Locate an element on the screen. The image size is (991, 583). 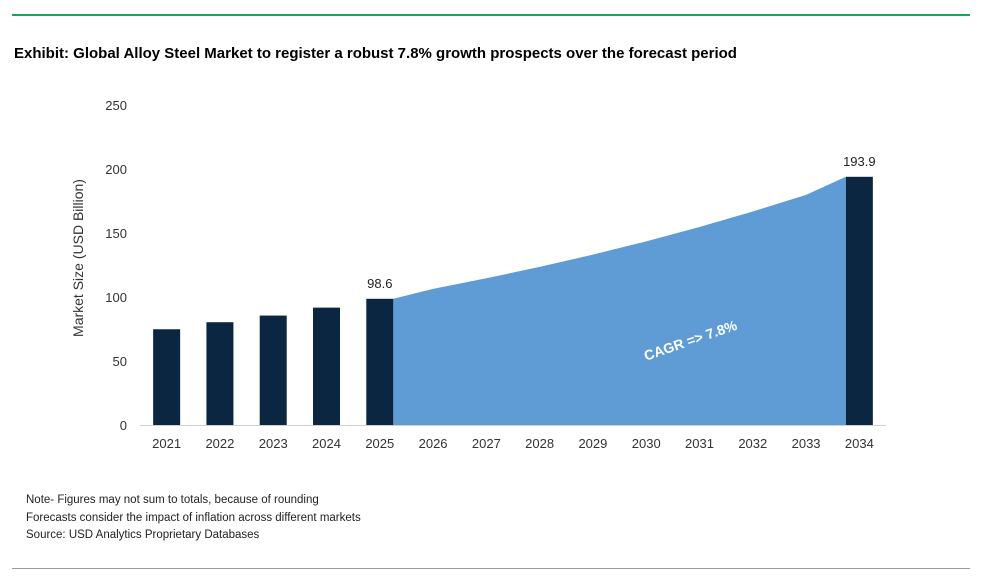
bar-2021 is located at coordinates (167, 377).